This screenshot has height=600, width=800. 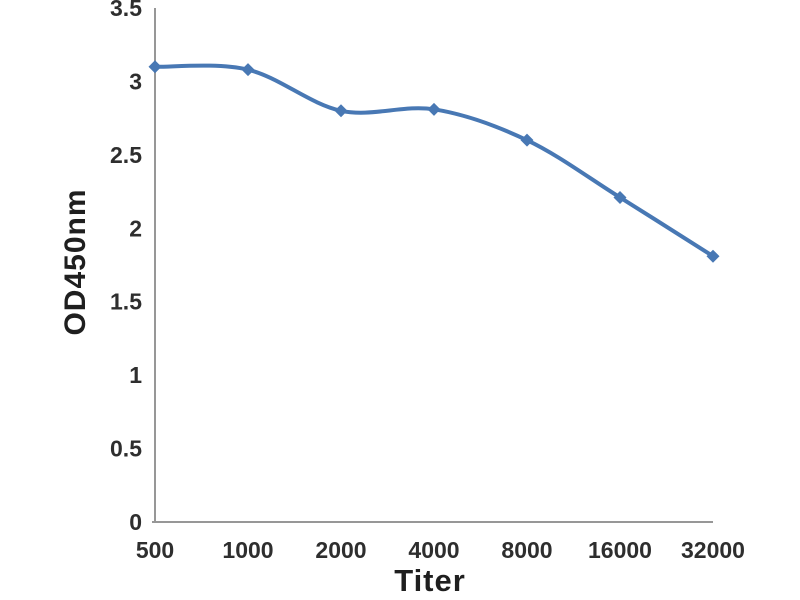 I want to click on y-tick-label: 0.5, so click(x=126, y=449).